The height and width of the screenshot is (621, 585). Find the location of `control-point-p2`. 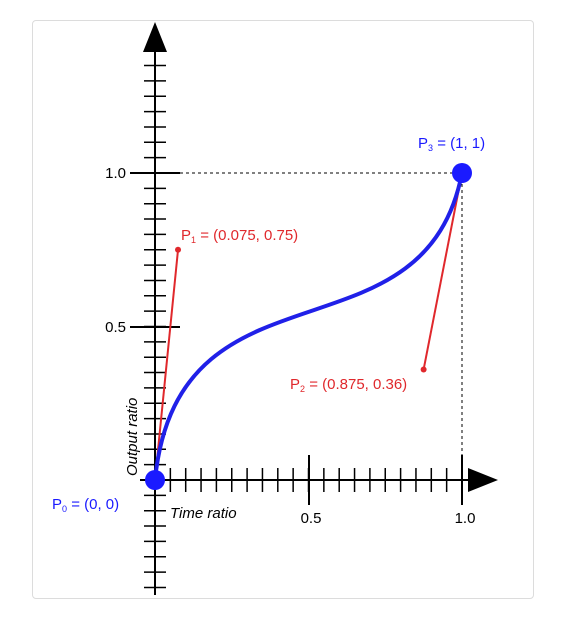

control-point-p2 is located at coordinates (423, 369).